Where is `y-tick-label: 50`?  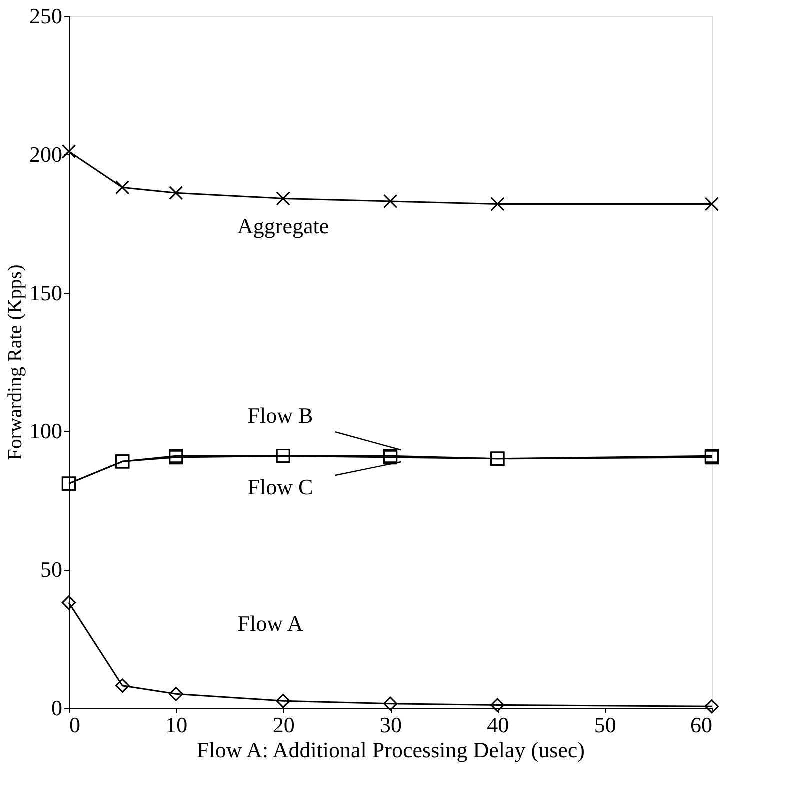 y-tick-label: 50 is located at coordinates (51, 569).